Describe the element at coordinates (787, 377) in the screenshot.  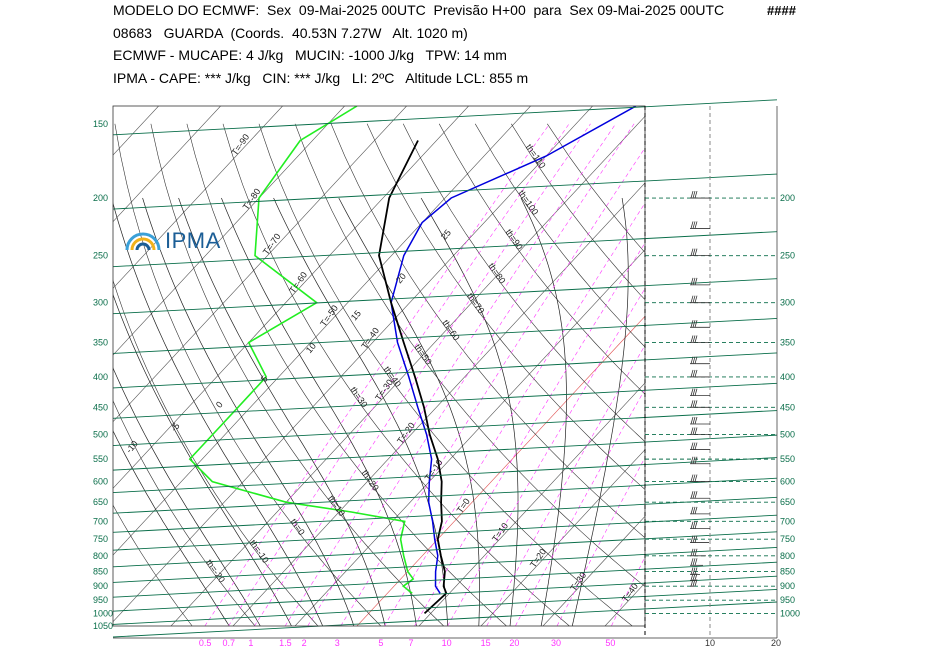
I see `pressure-label-right: 400` at that location.